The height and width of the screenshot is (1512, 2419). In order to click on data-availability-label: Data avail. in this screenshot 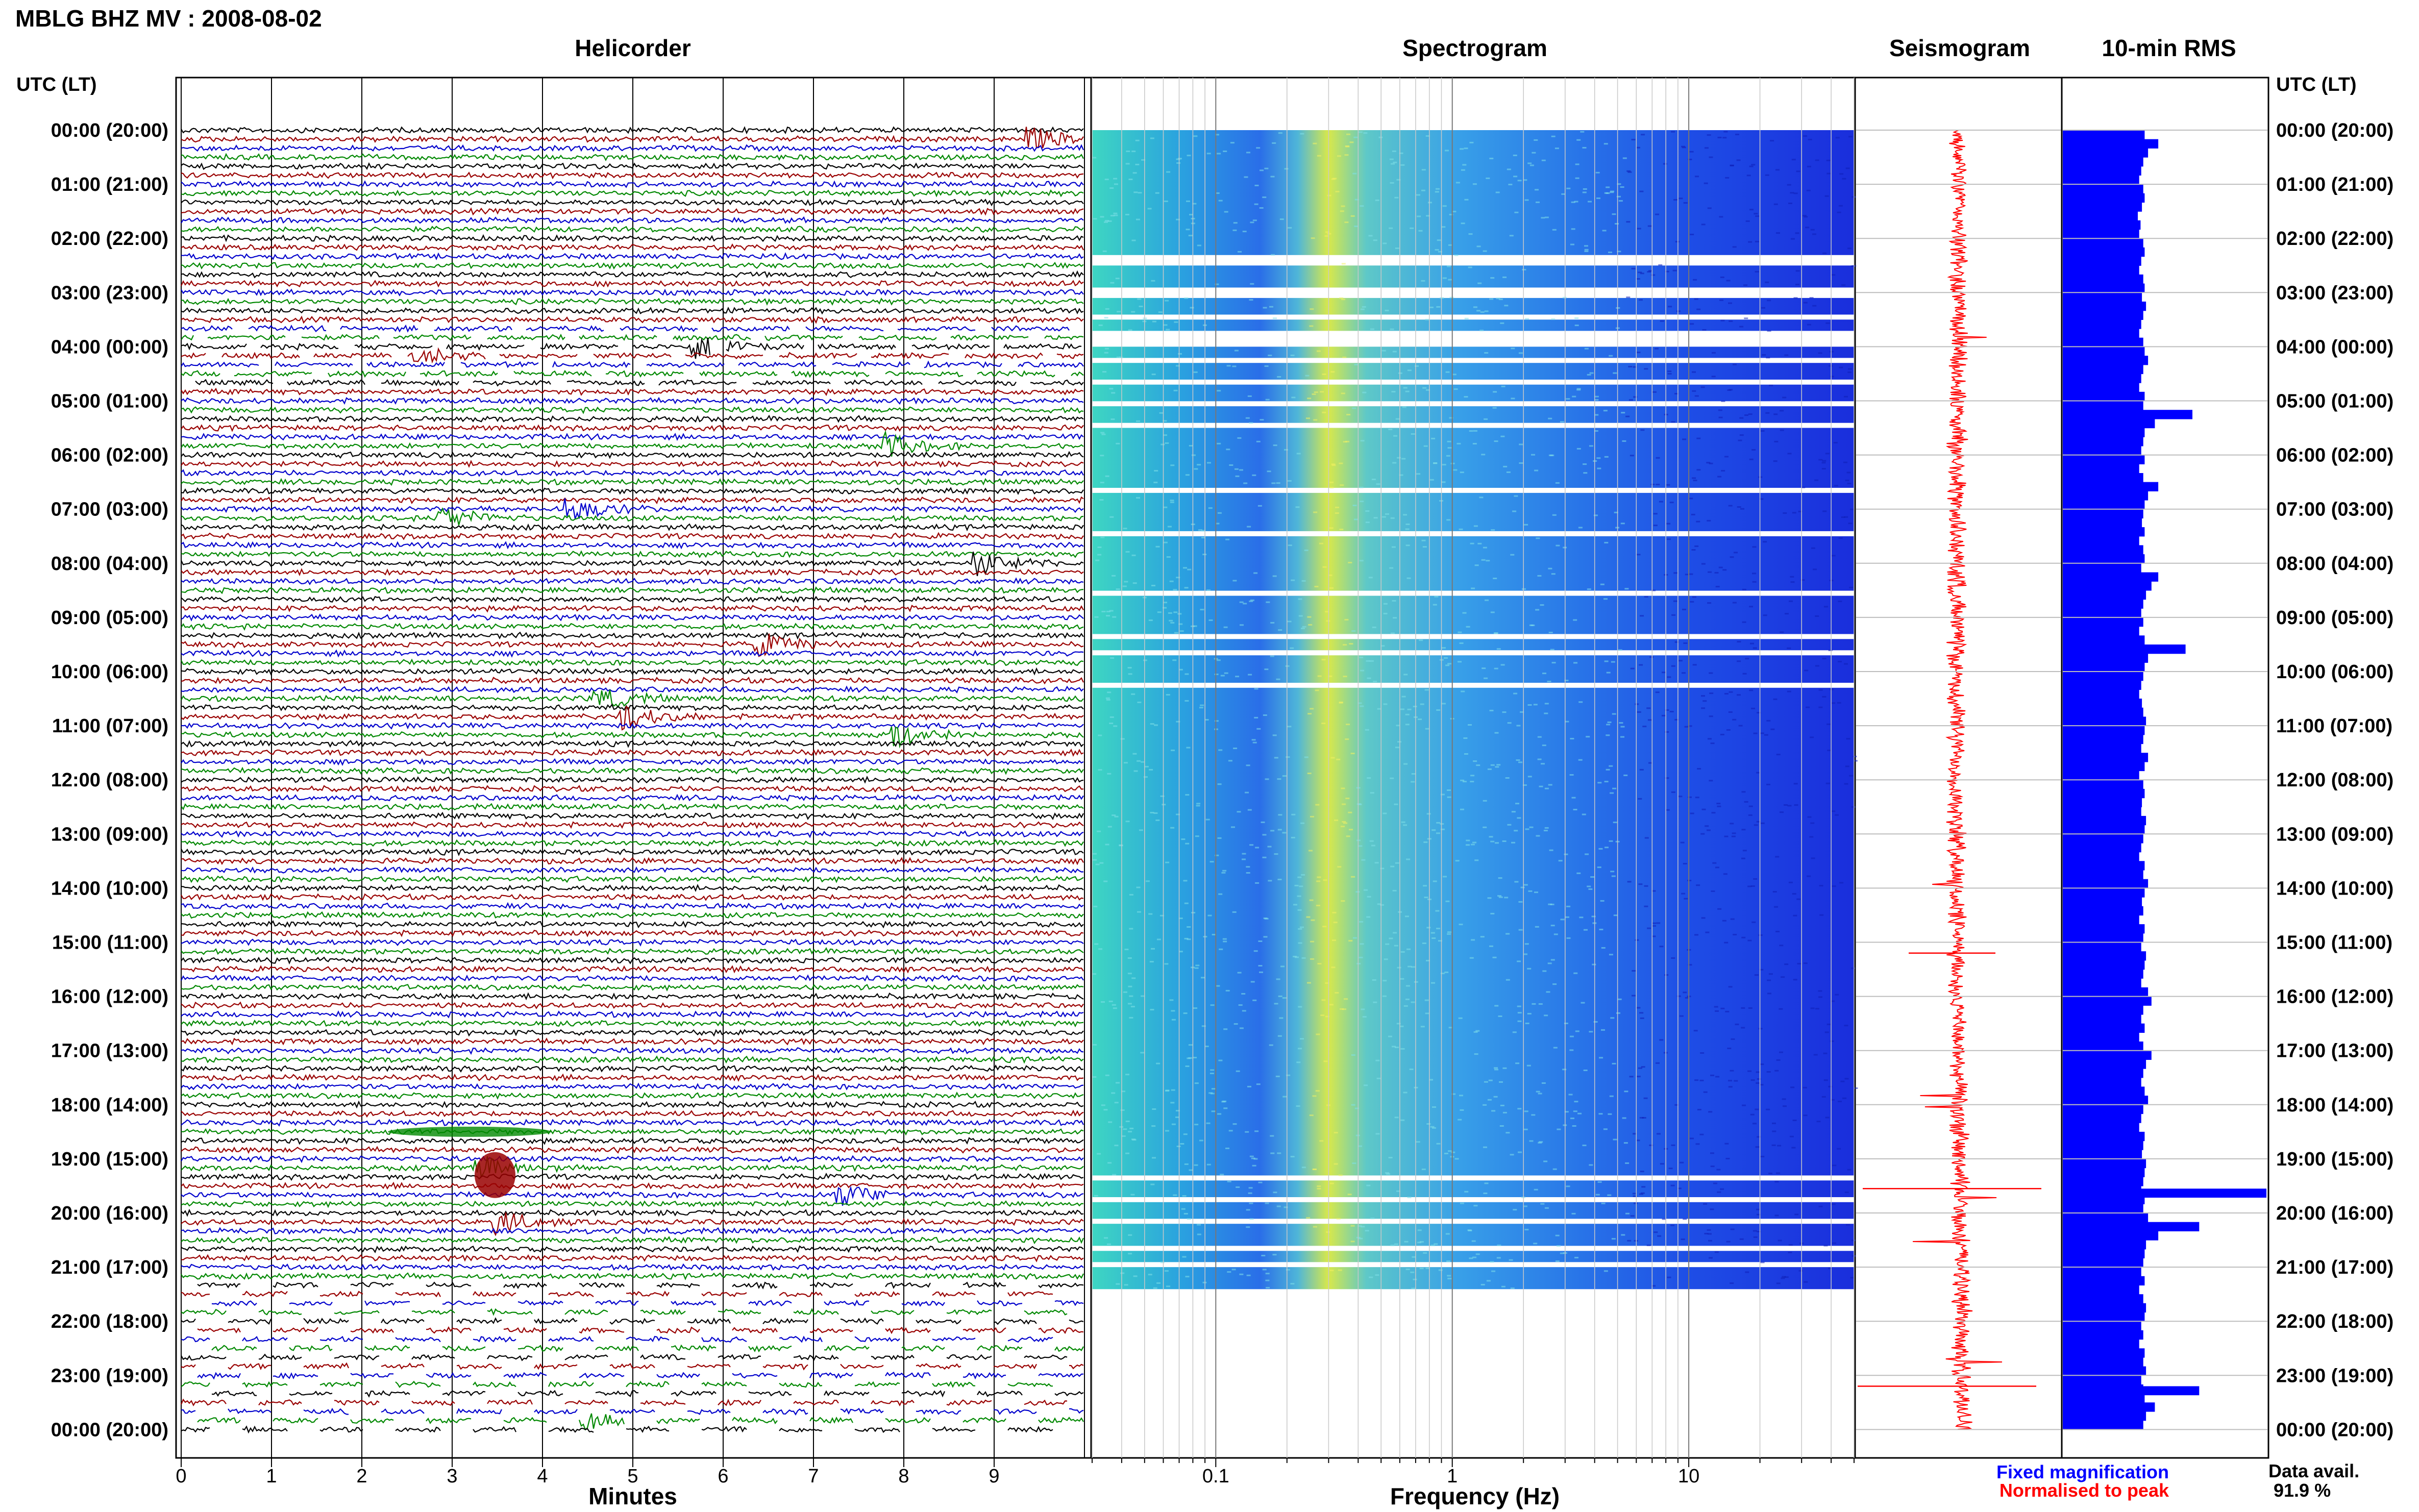, I will do `click(2313, 1470)`.